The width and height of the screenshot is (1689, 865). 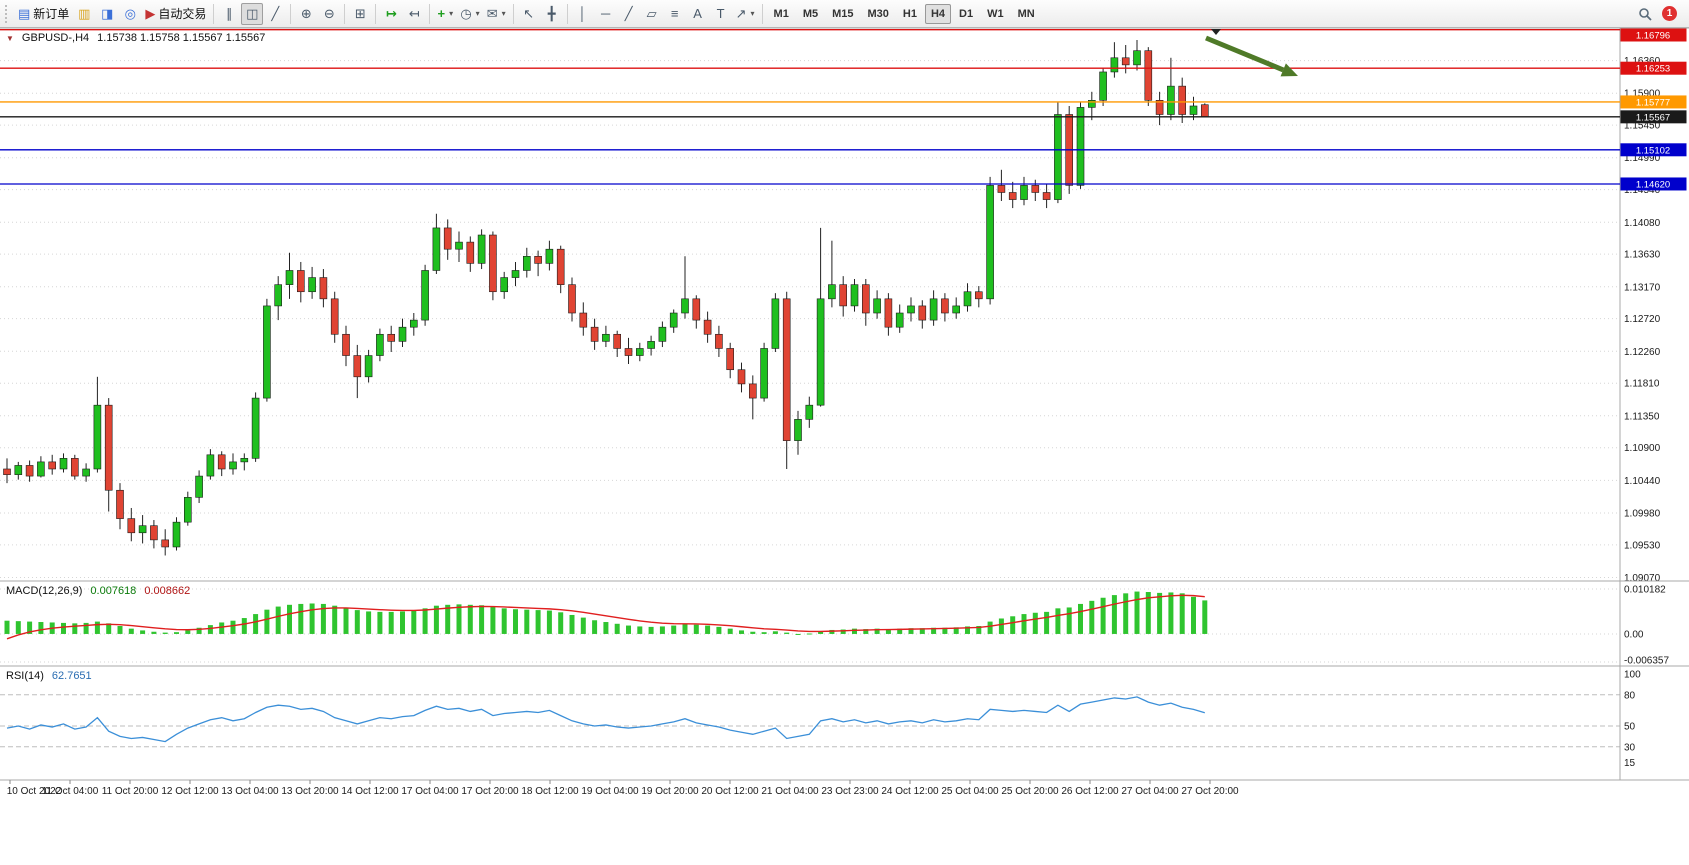 What do you see at coordinates (810, 14) in the screenshot?
I see `timeframe-m5: M5` at bounding box center [810, 14].